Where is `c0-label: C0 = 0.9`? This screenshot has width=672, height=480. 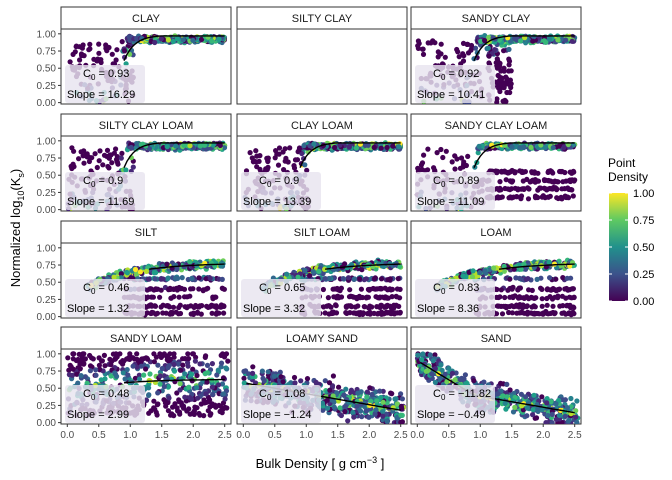
c0-label: C0 = 0.9 is located at coordinates (103, 182).